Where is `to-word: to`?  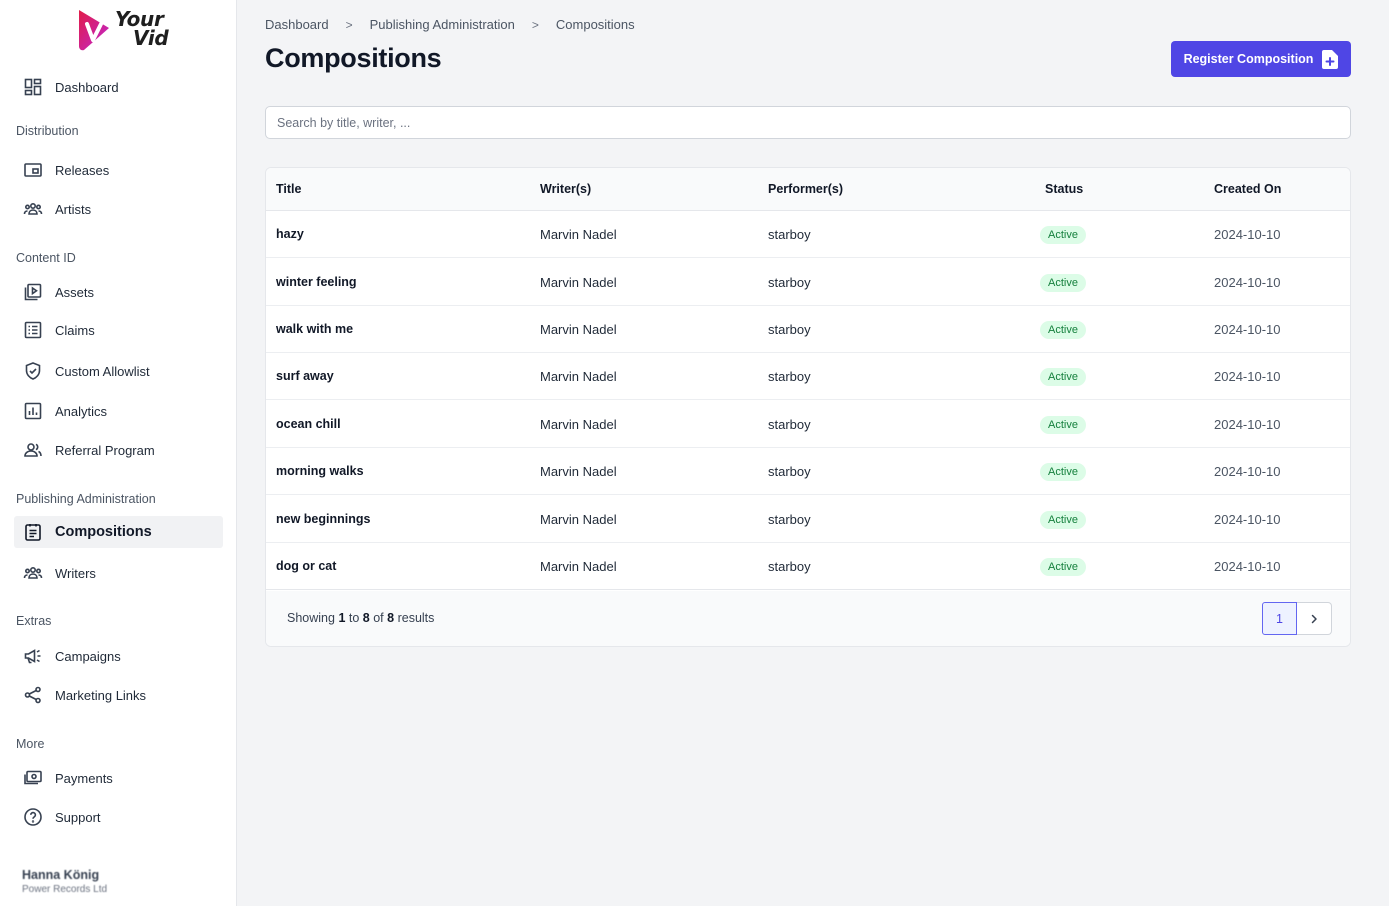 to-word: to is located at coordinates (354, 618).